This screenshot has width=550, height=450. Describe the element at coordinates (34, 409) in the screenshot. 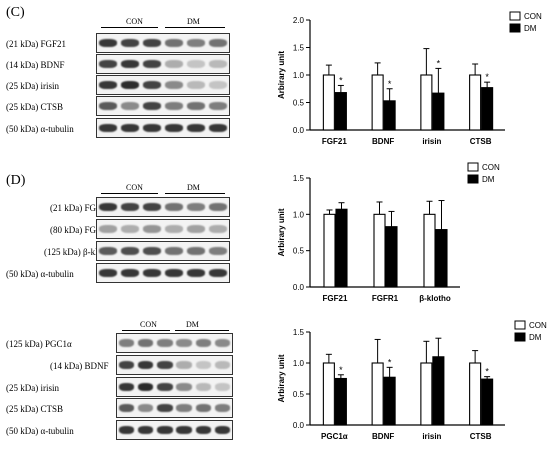

I see `blot-label: (25 kDa) CTSB` at that location.